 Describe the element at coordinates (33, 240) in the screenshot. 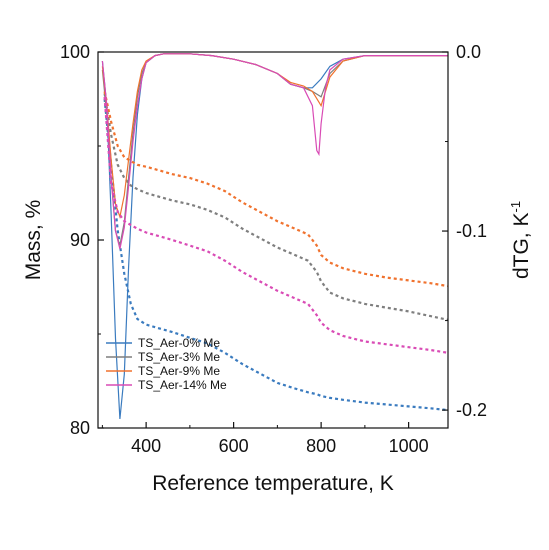

I see `y-axis-left-title: Mass, %` at that location.